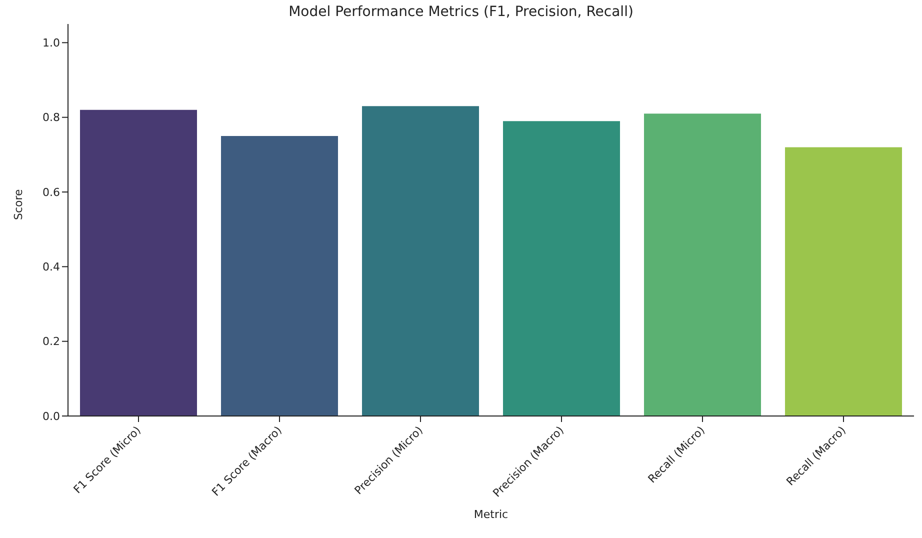  Describe the element at coordinates (51, 43) in the screenshot. I see `y-tick-label: 1.0` at that location.